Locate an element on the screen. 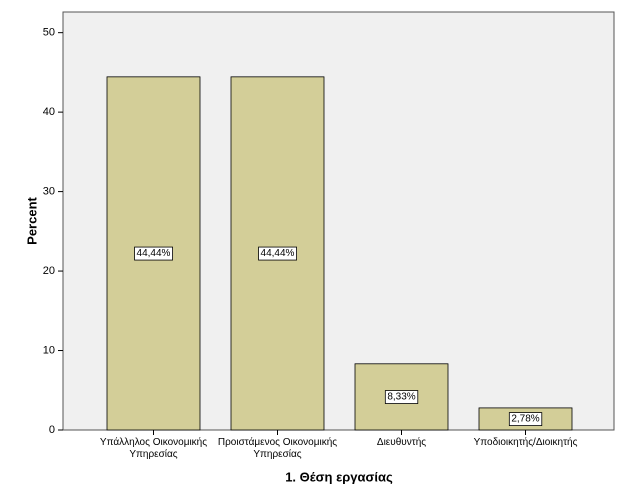 This screenshot has width=629, height=504. y-tick-label: 40 is located at coordinates (49, 112).